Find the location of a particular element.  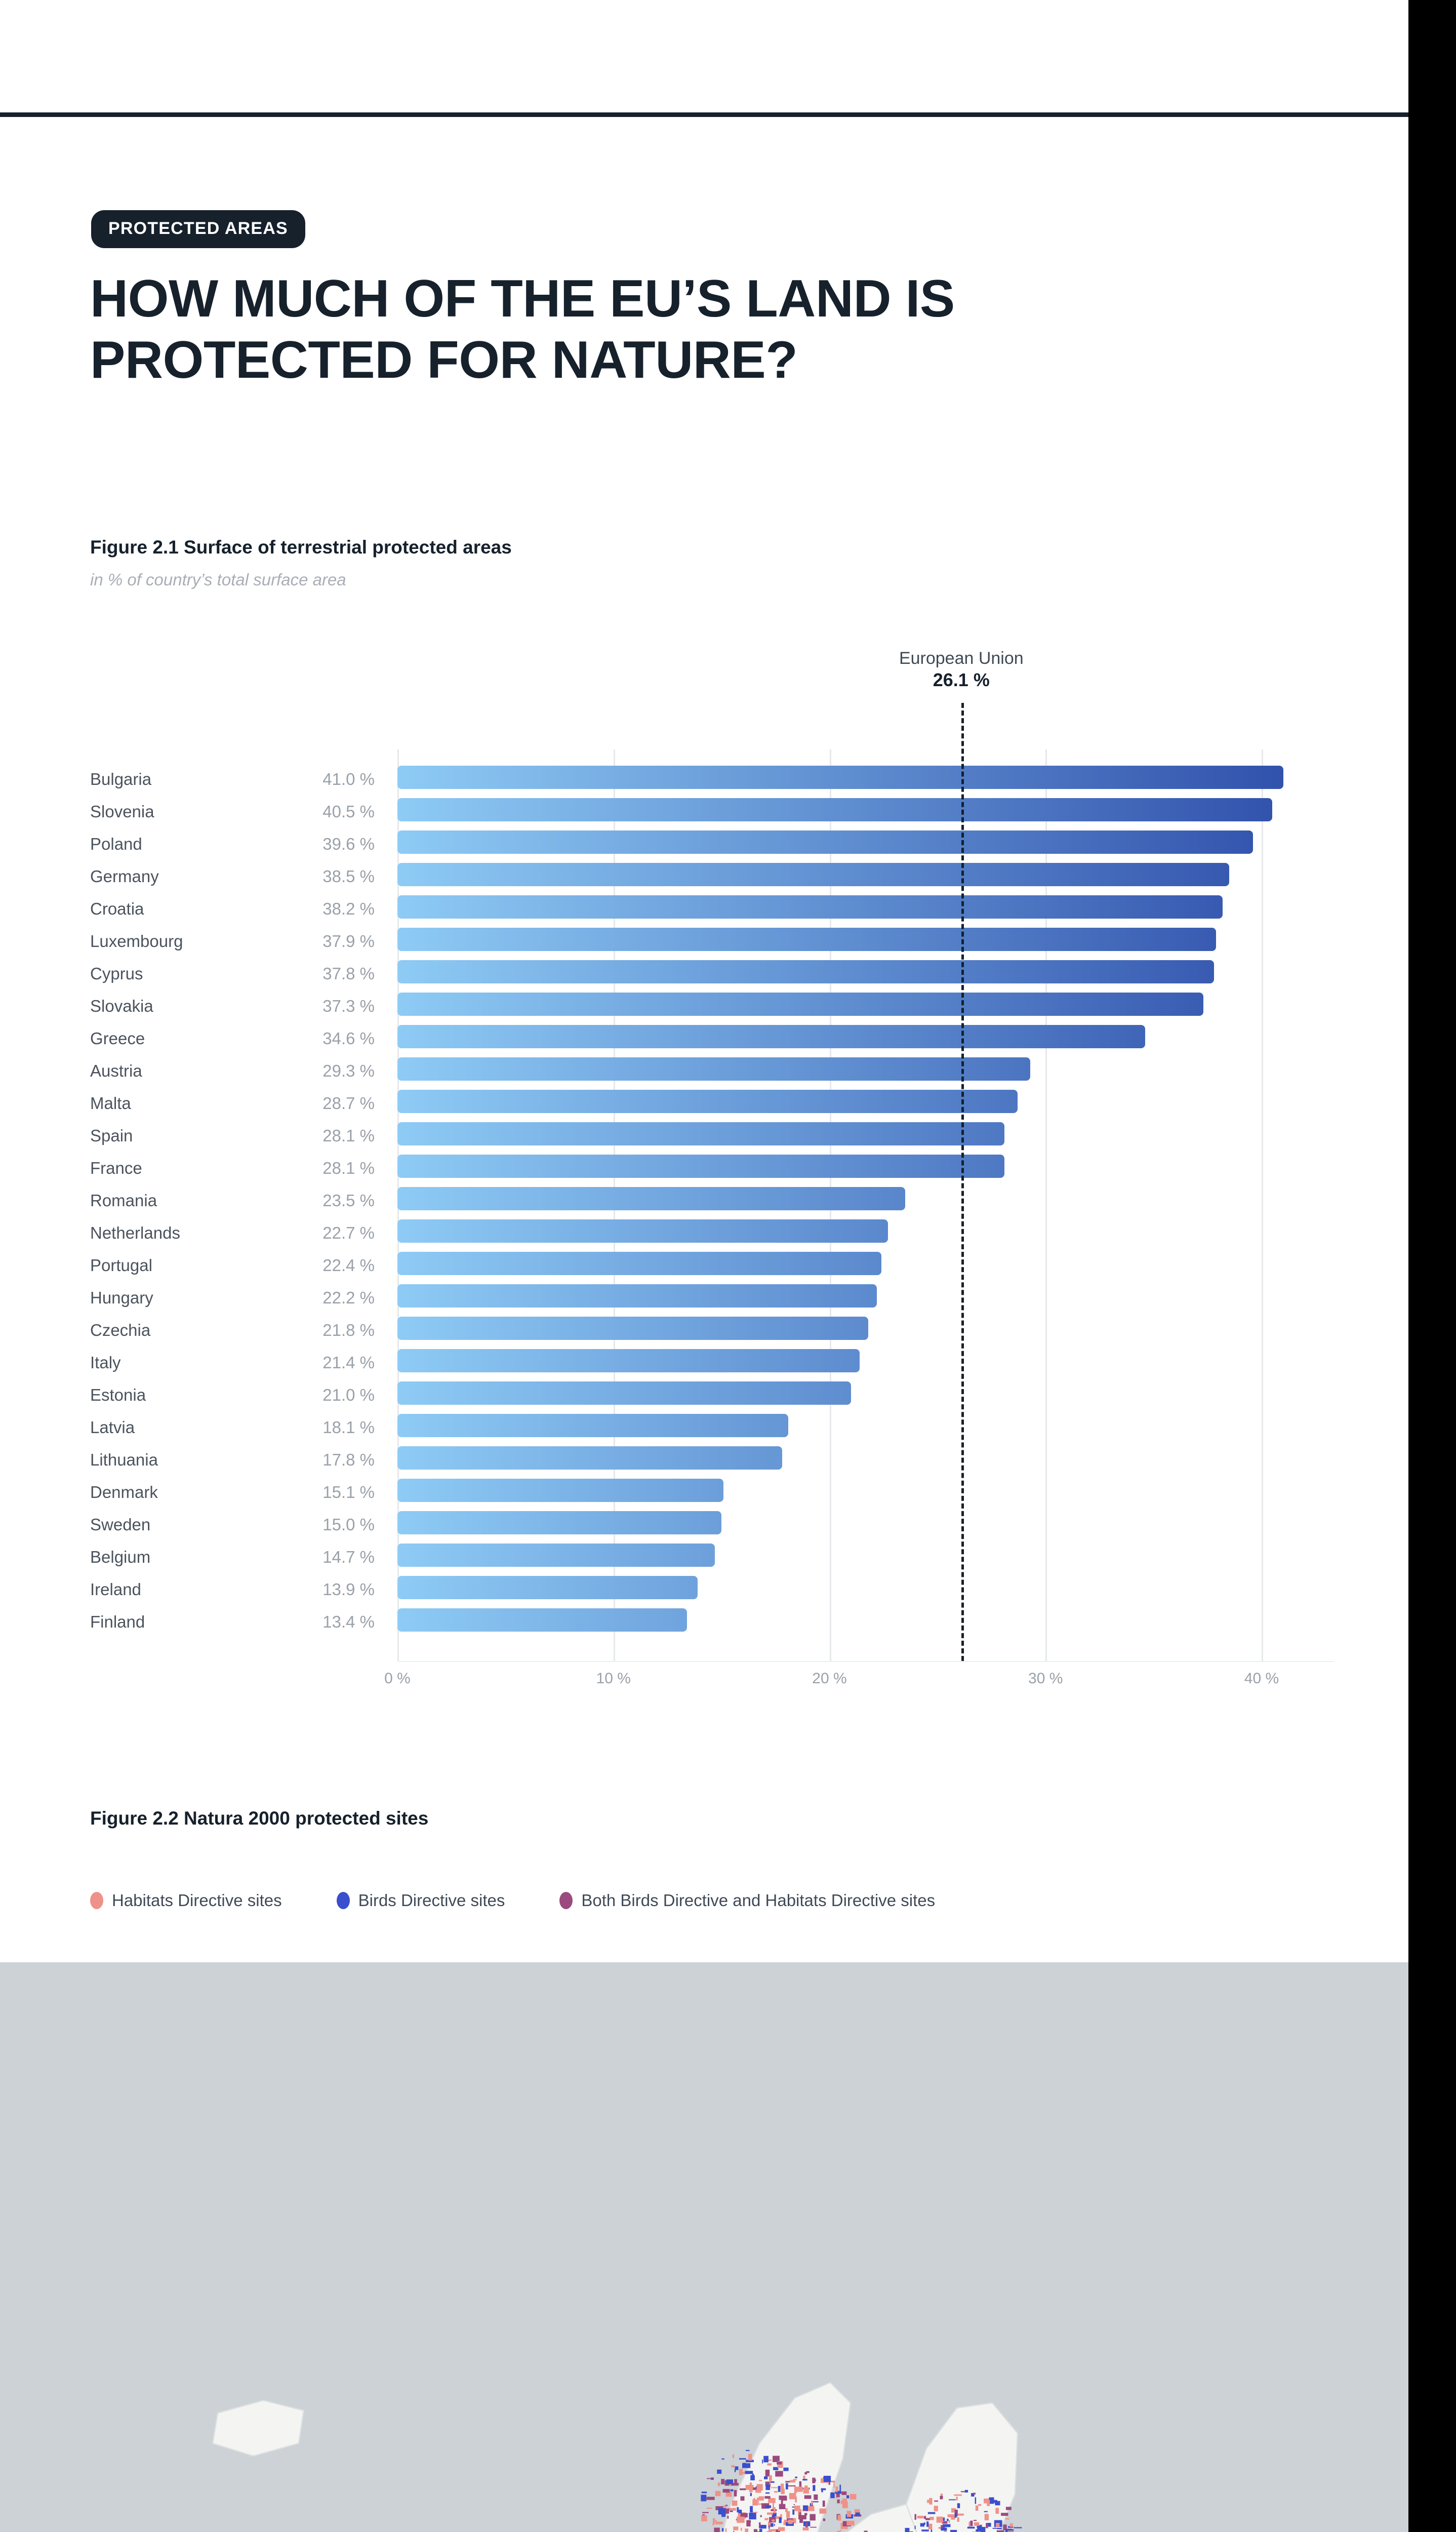

chart-row: France 28.1 % is located at coordinates (704, 1170).